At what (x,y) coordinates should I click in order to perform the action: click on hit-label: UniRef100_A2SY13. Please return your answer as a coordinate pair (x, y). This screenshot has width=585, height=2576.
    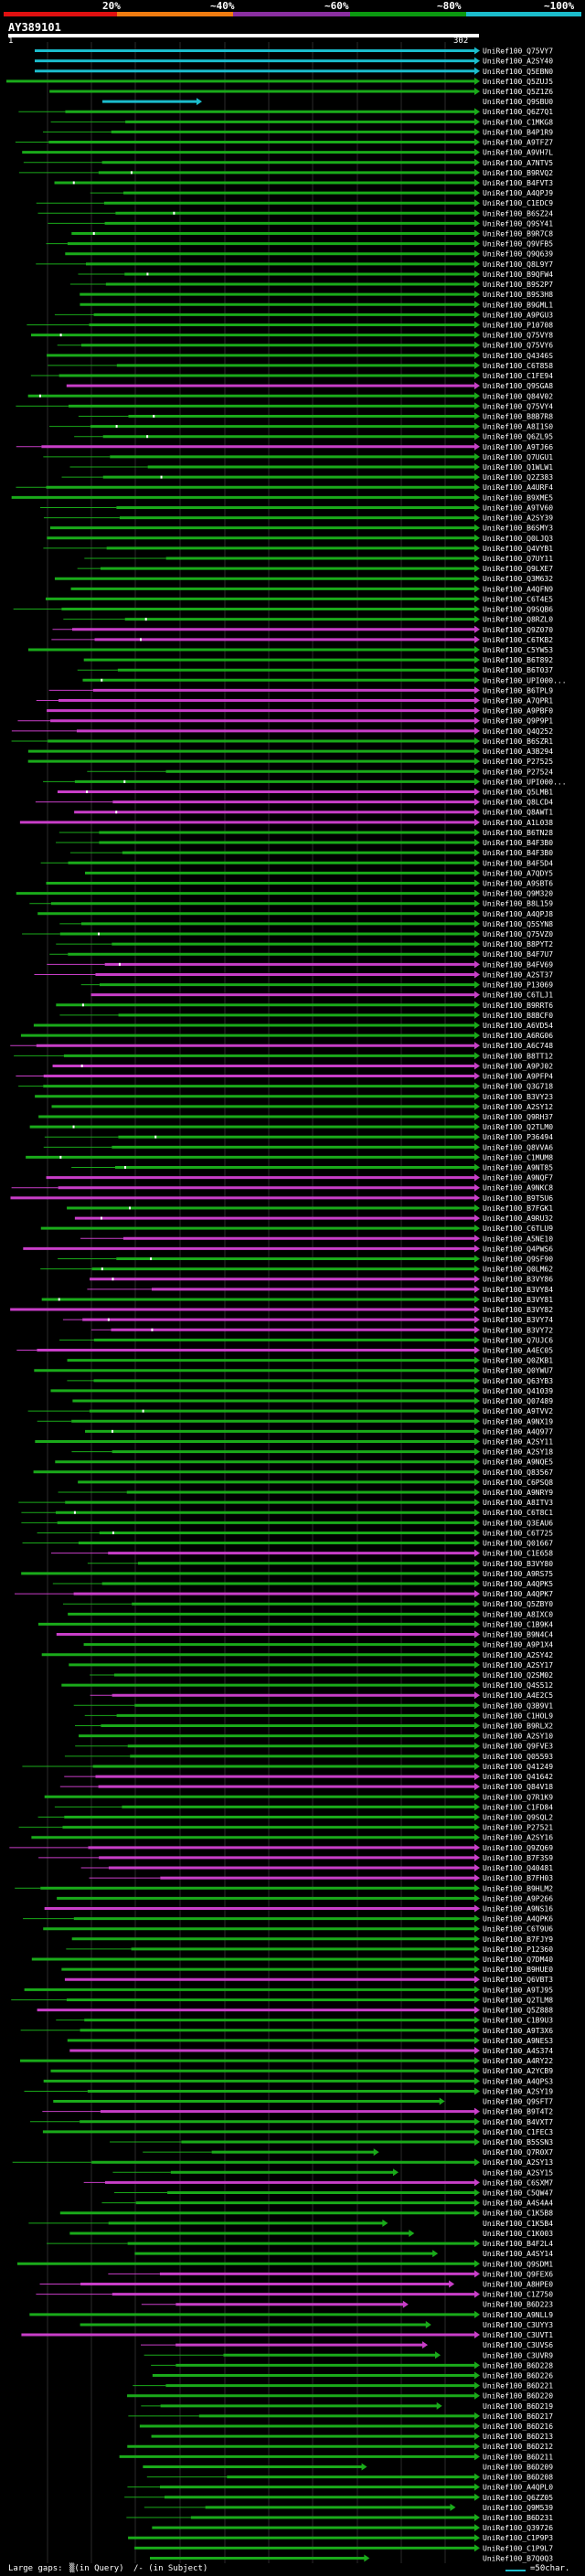
    Looking at the image, I should click on (518, 2162).